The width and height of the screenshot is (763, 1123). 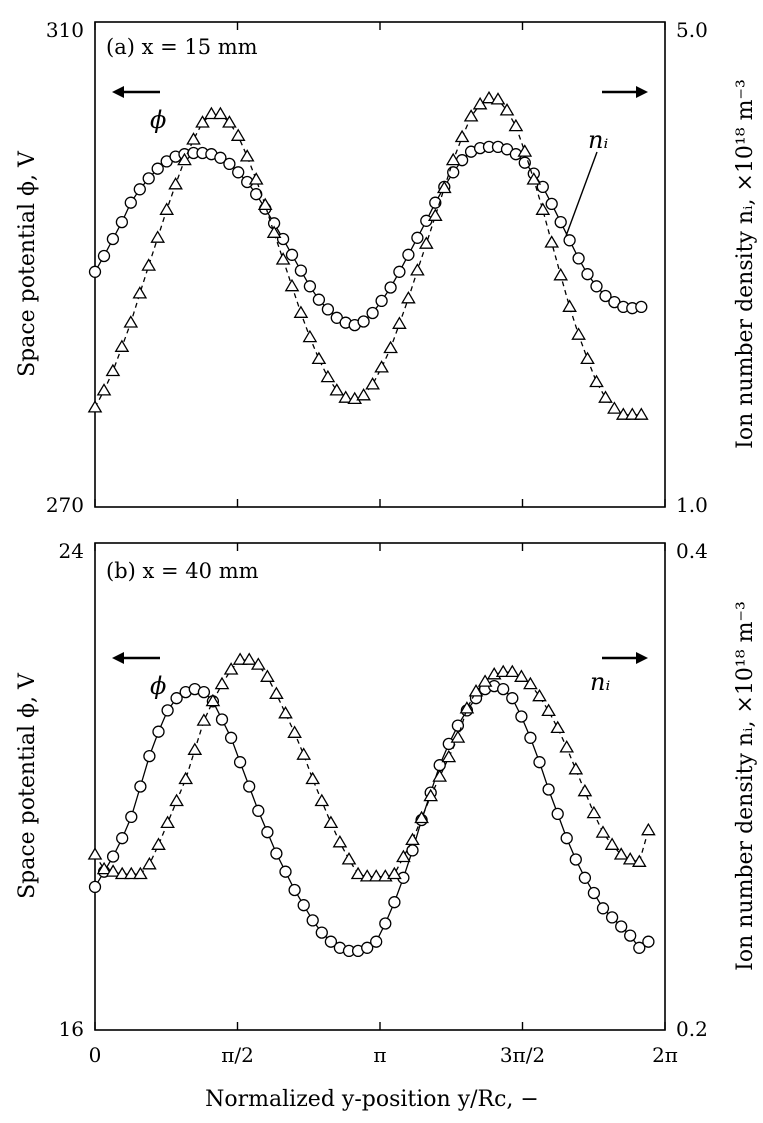 What do you see at coordinates (118, 658) in the screenshot?
I see `panel-b-left-arrow-head` at bounding box center [118, 658].